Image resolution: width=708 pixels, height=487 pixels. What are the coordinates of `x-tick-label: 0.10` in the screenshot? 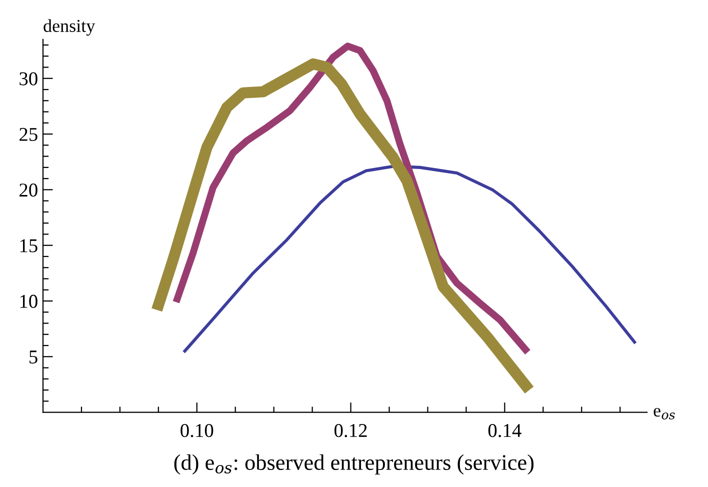 It's located at (197, 431).